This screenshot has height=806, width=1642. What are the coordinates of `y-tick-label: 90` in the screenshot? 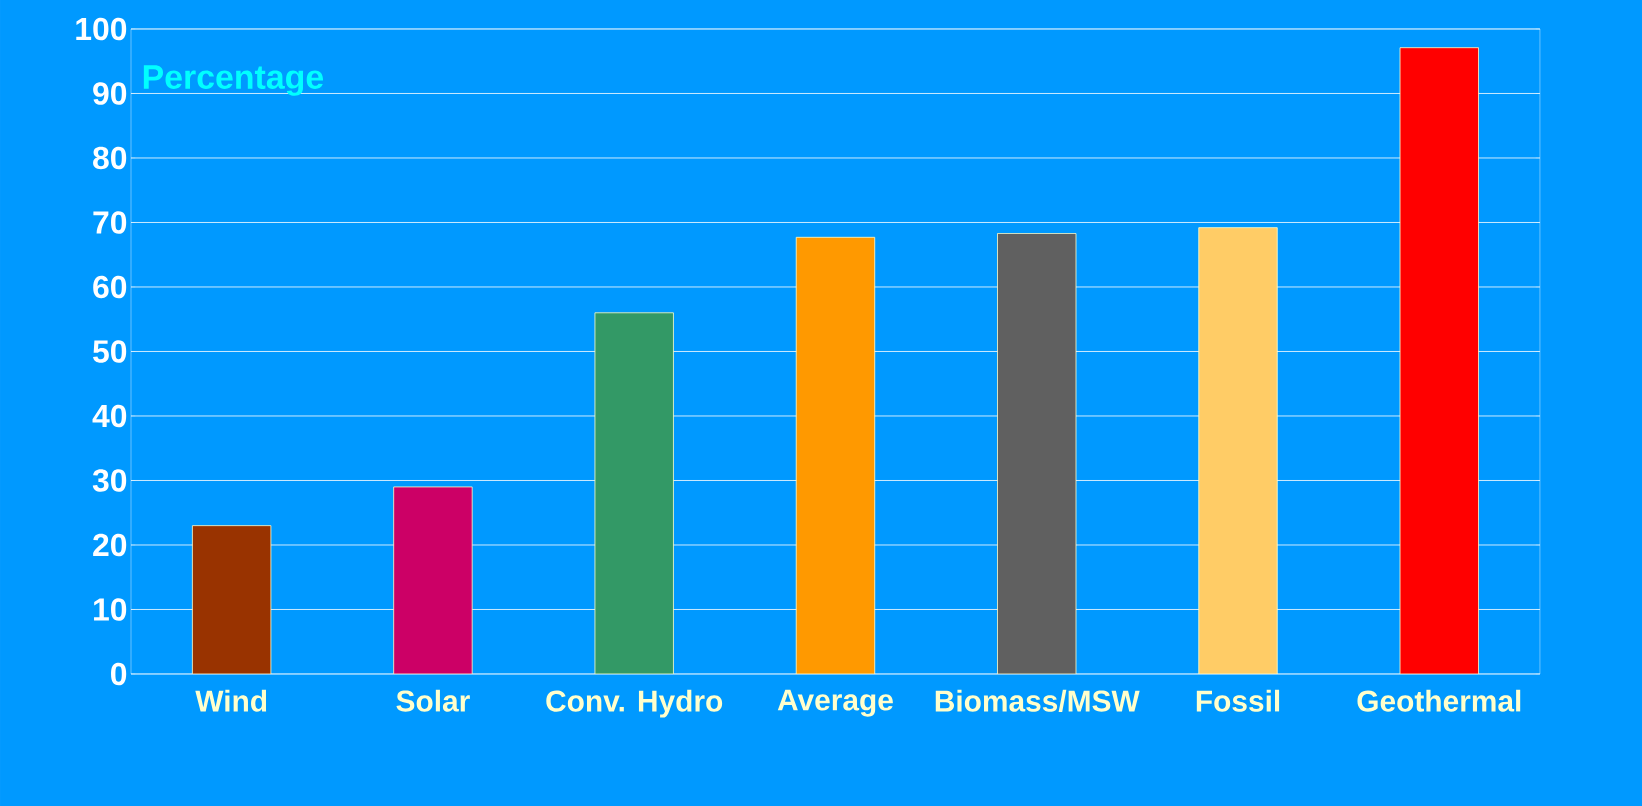 It's located at (110, 93).